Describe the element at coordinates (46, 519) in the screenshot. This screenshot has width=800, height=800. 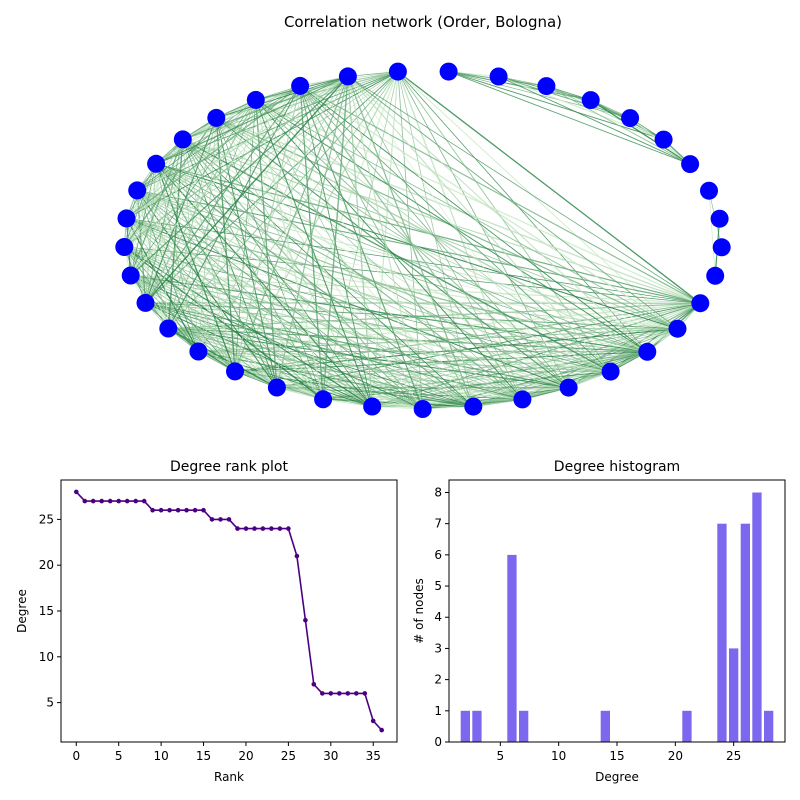
I see `rank-y-tick-label: 25` at that location.